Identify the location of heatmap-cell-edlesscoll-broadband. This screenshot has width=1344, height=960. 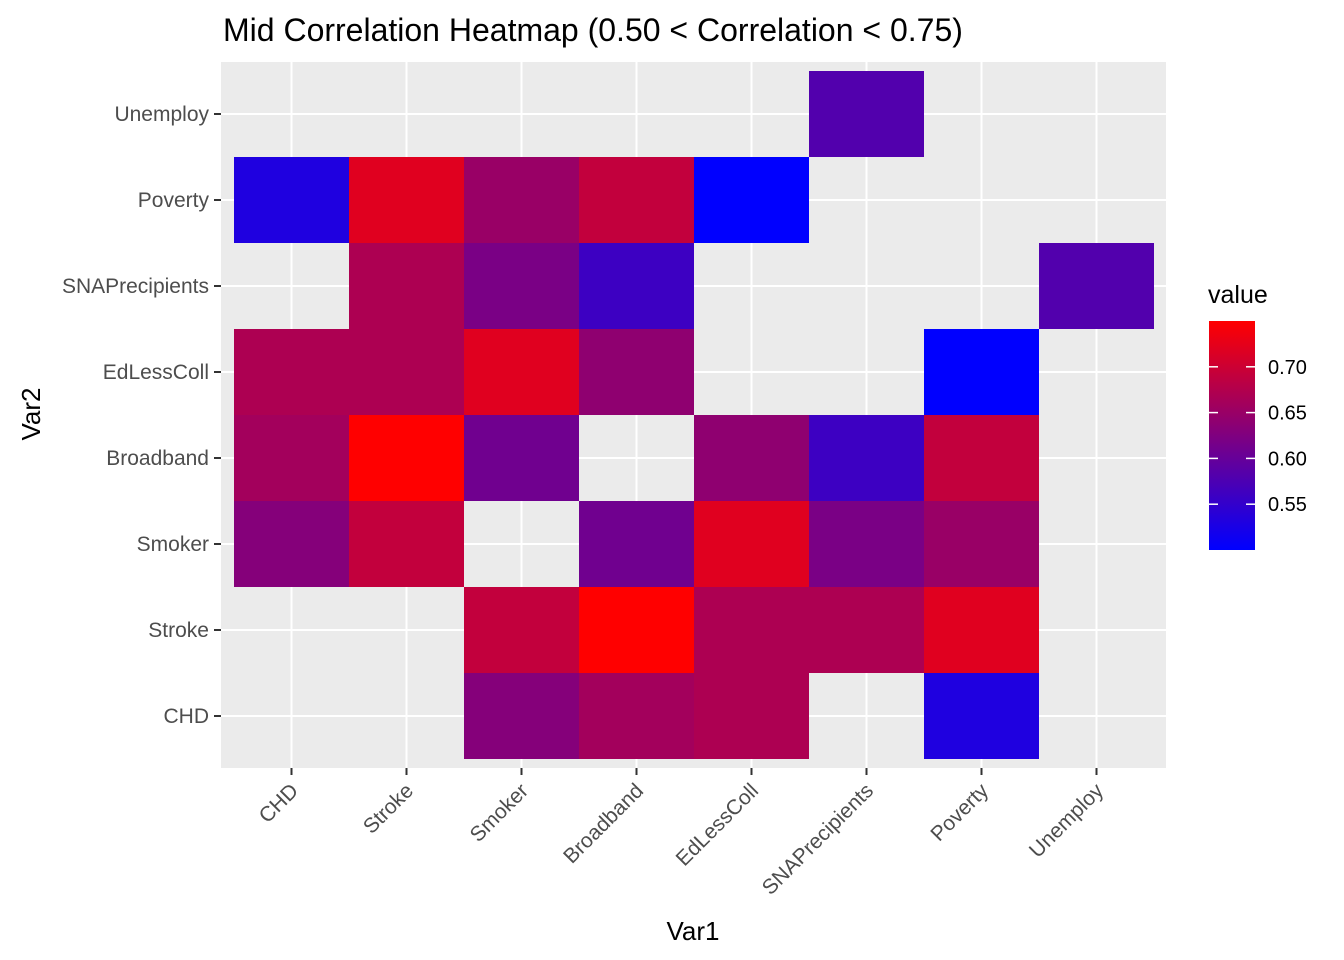
(751, 458).